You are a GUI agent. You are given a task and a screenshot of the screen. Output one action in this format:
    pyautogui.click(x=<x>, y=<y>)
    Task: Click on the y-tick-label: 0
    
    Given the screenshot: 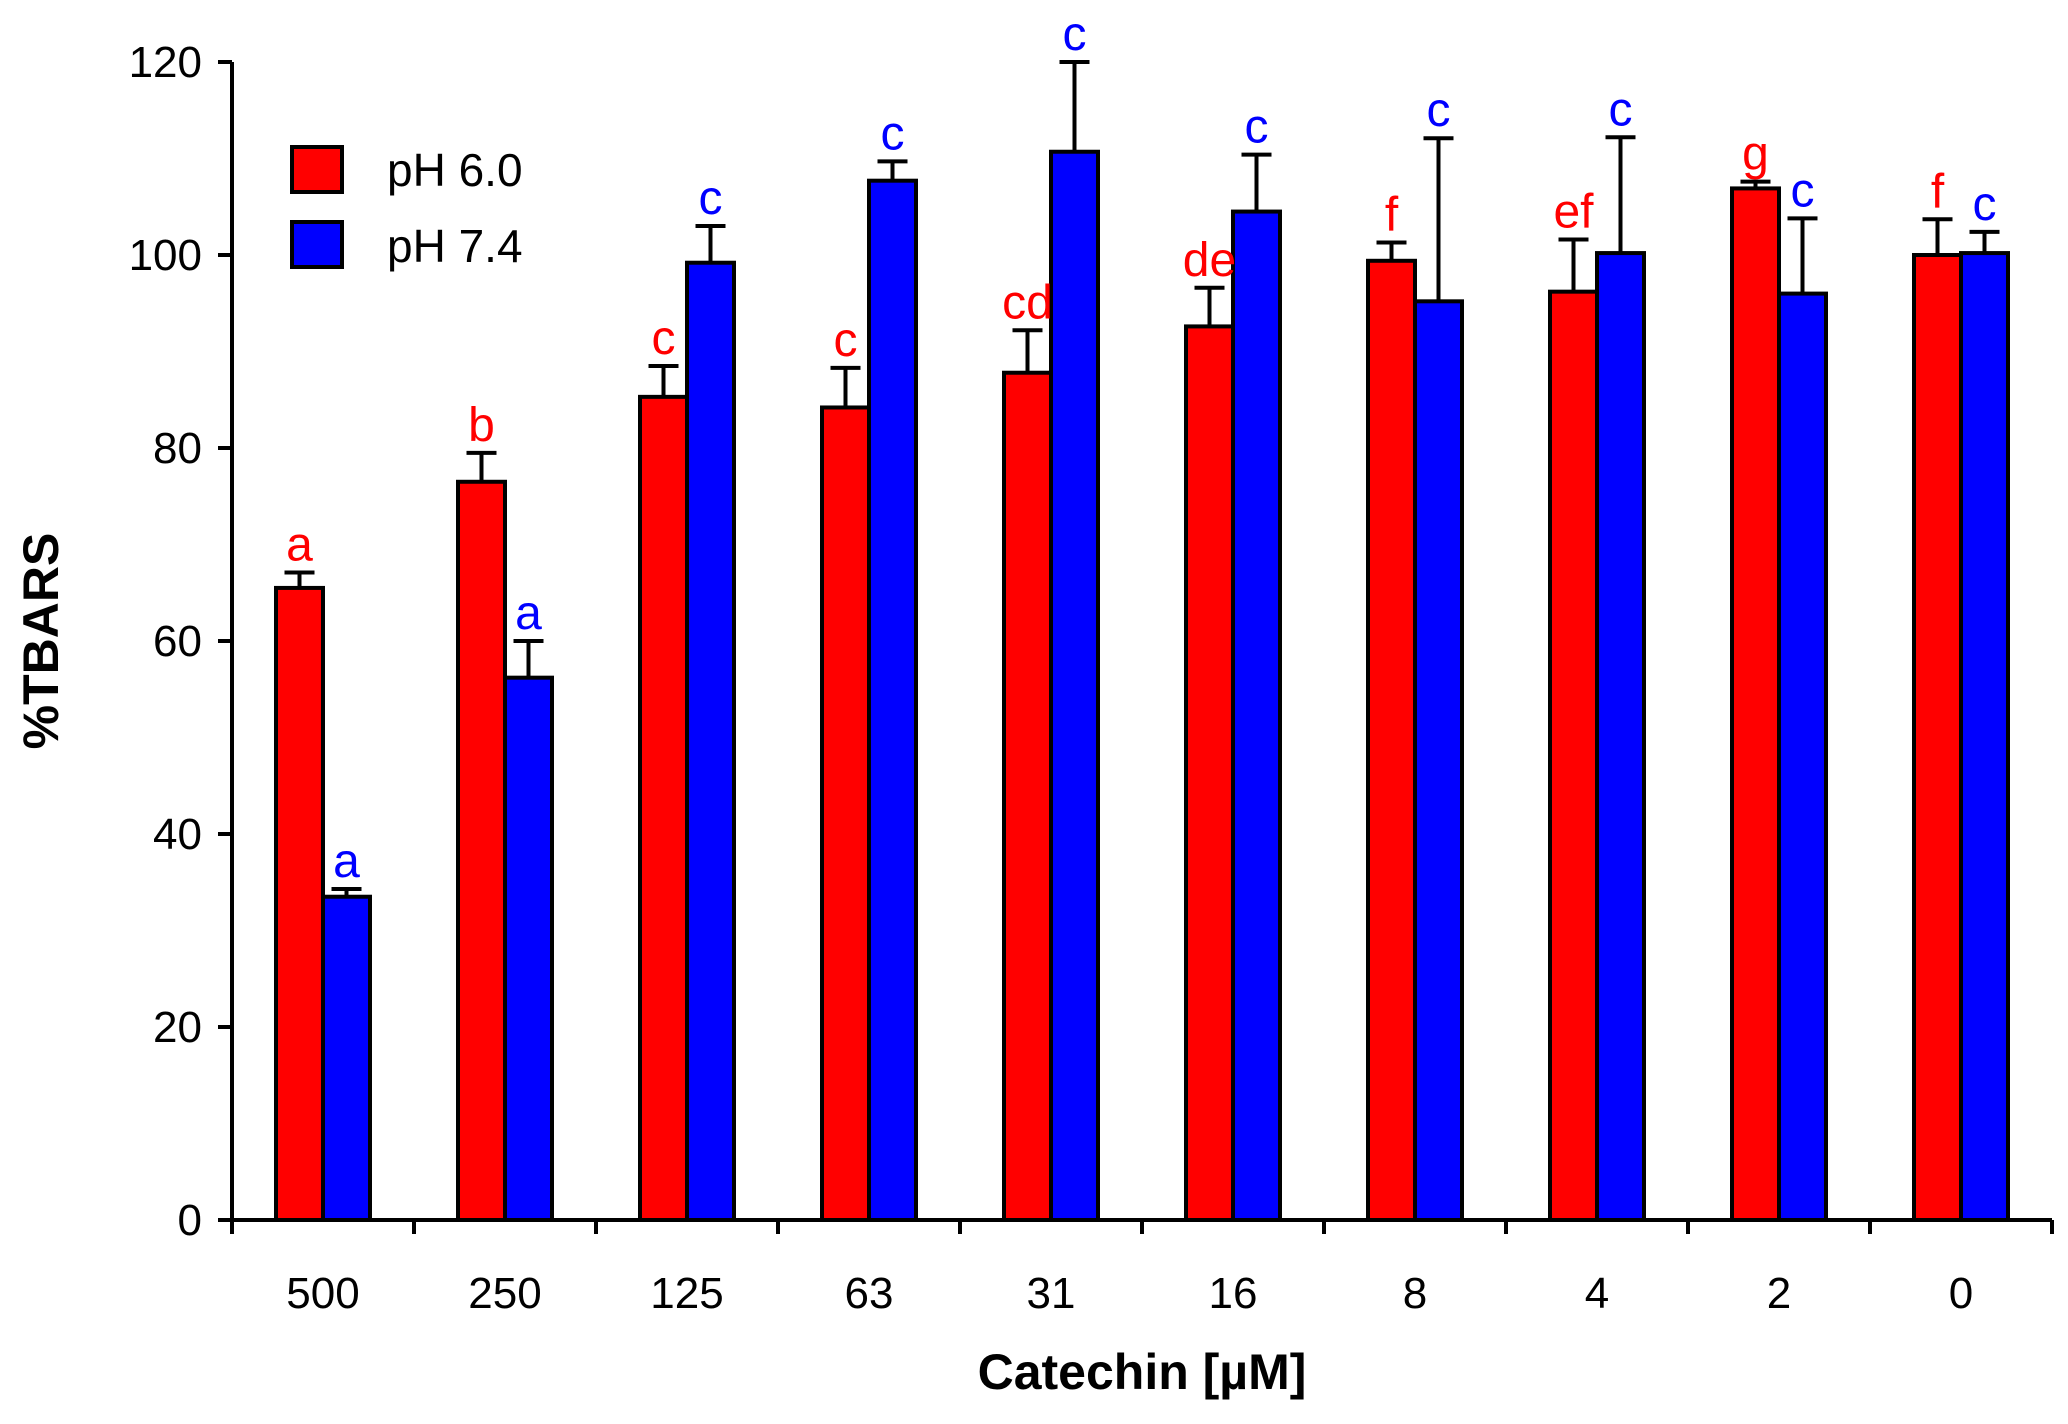 What is the action you would take?
    pyautogui.click(x=190, y=1220)
    